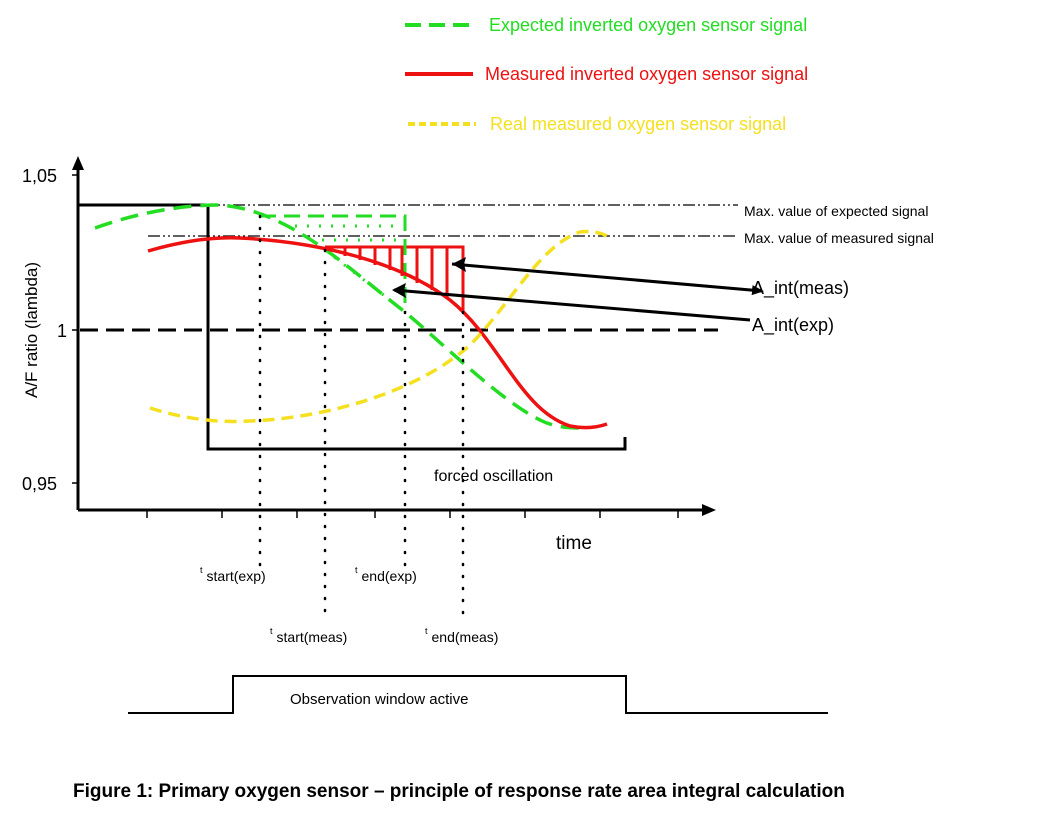  Describe the element at coordinates (493, 476) in the screenshot. I see `forced-oscillation-label: forced oscillation` at that location.